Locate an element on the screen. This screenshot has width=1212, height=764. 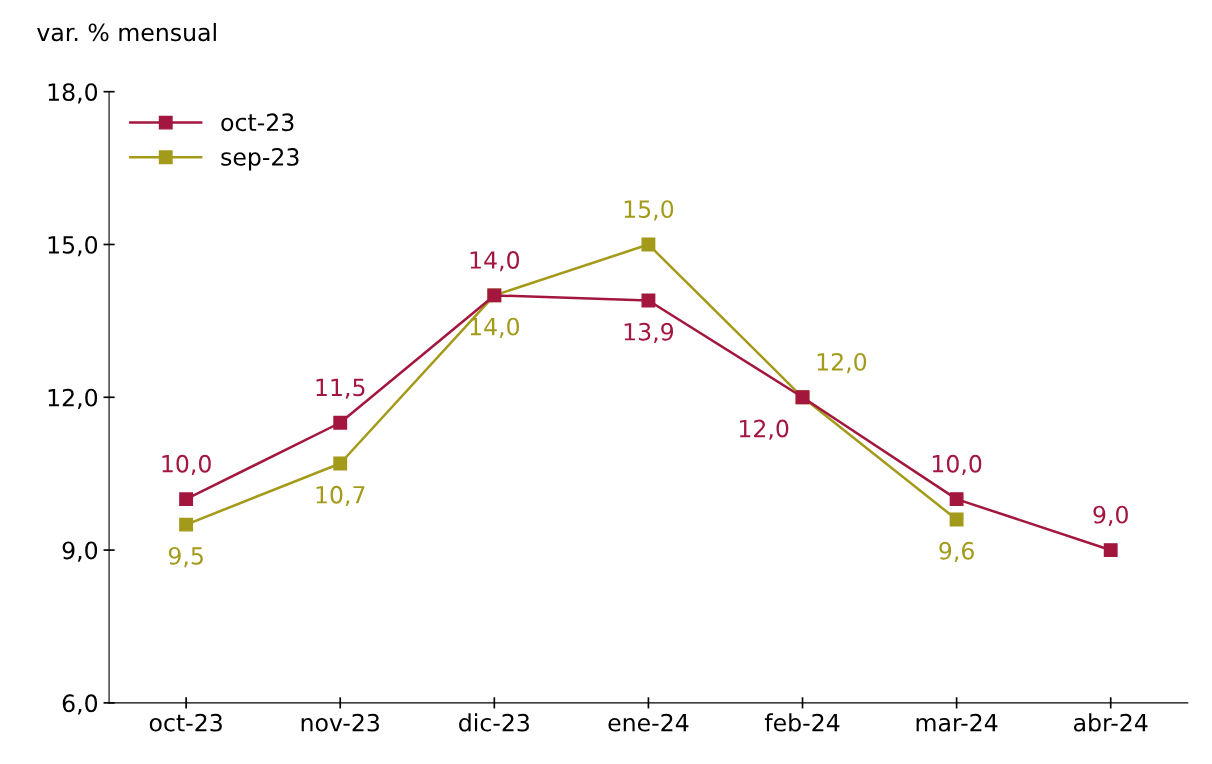
y-tick-label: 6,0 is located at coordinates (80, 704).